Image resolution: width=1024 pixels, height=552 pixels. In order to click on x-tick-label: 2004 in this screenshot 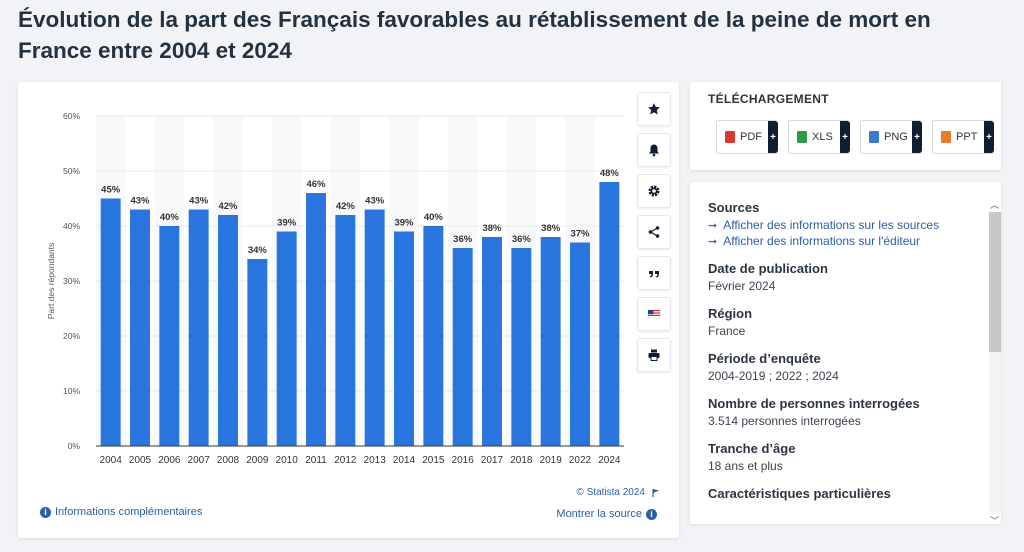, I will do `click(111, 460)`.